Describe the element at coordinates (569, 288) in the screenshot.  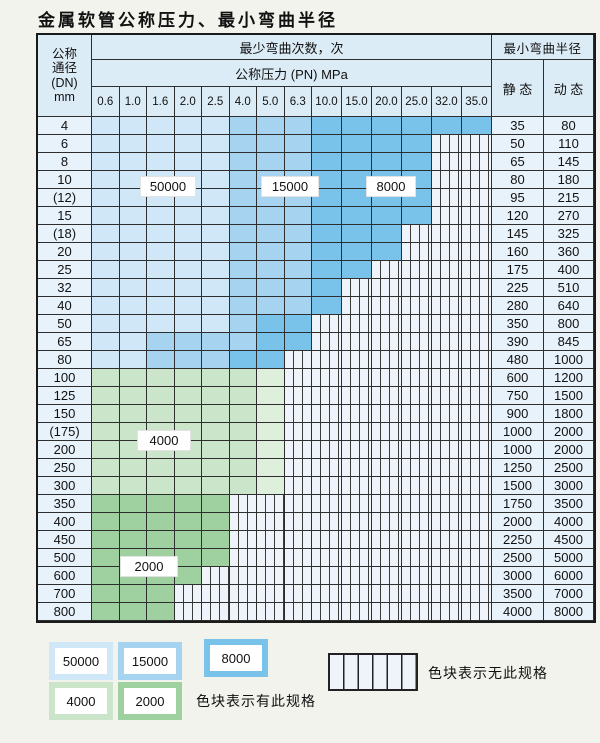
I see `dynamic-value-cell: 510` at that location.